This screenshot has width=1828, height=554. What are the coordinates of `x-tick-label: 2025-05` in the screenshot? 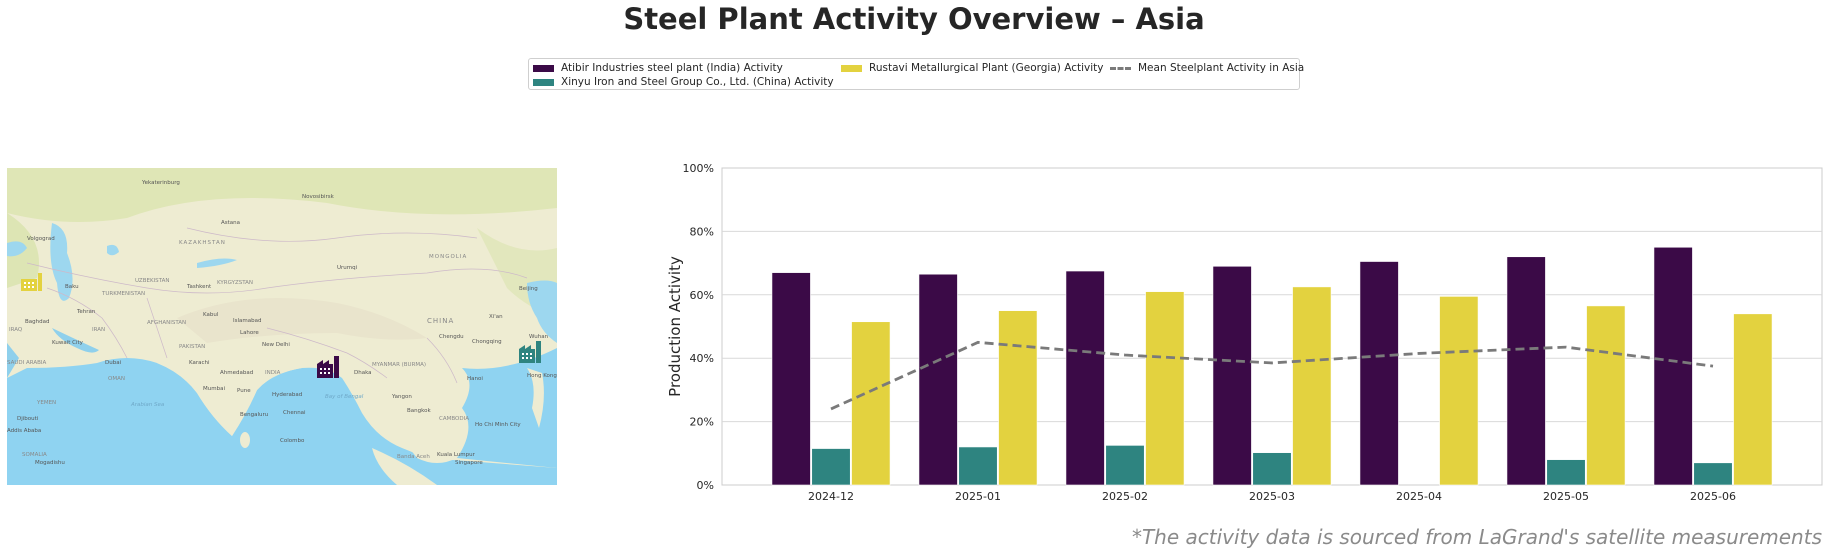 It's located at (1566, 496).